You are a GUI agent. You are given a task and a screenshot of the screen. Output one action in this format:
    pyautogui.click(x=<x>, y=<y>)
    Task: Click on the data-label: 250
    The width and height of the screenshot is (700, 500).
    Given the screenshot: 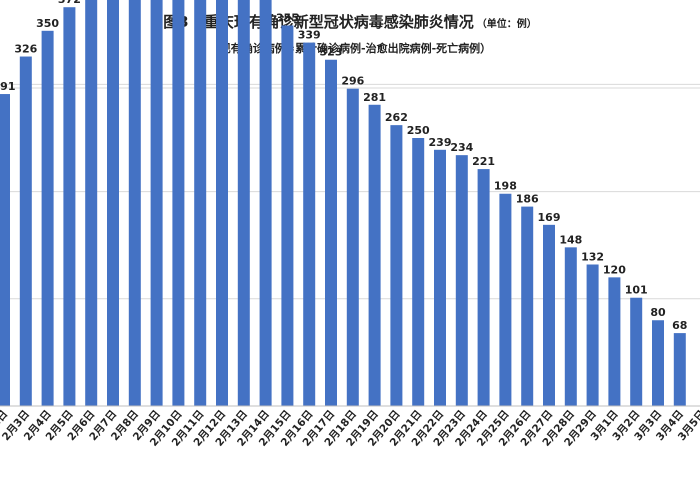 What is the action you would take?
    pyautogui.click(x=418, y=130)
    